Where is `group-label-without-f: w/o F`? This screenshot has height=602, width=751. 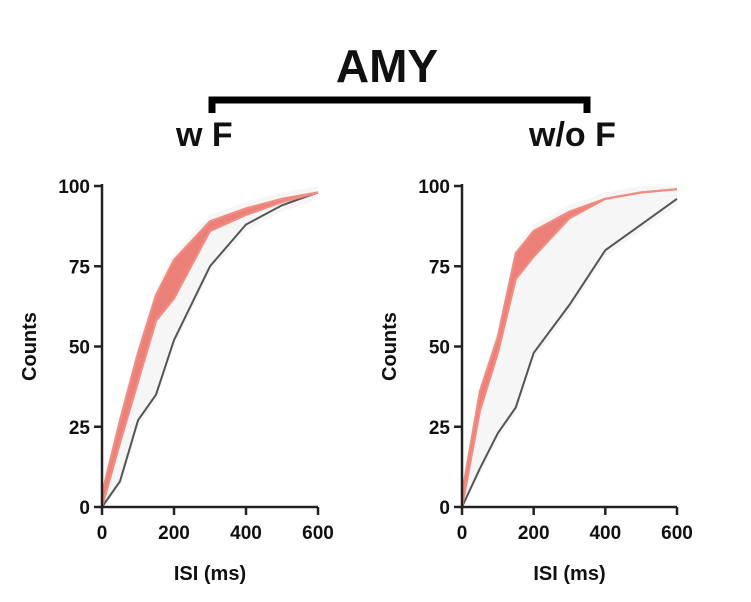 group-label-without-f: w/o F is located at coordinates (572, 135).